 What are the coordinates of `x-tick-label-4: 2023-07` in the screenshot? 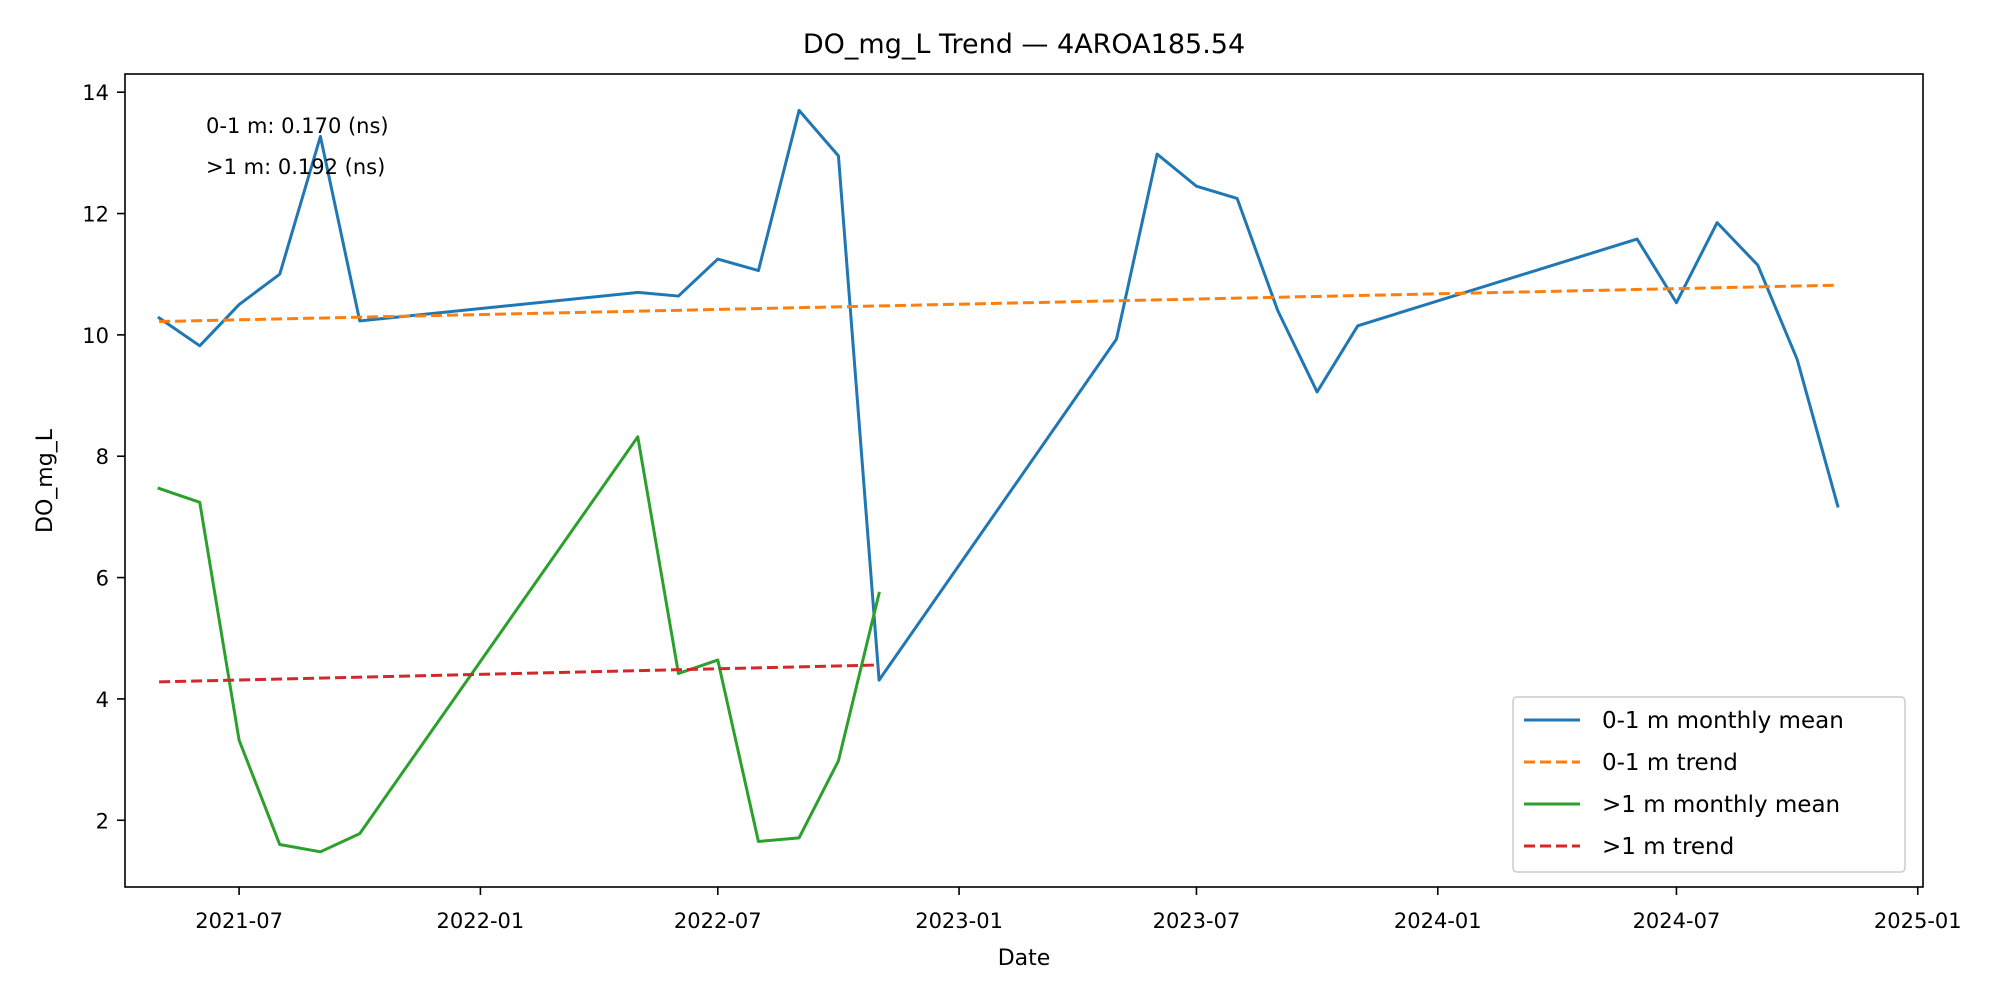 It's located at (1197, 921).